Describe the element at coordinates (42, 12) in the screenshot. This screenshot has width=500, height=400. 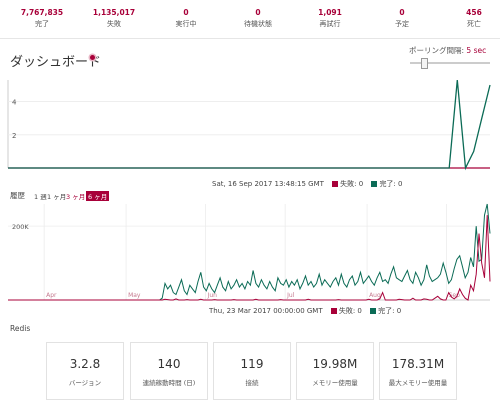
I see `stat-value: 7,767,835` at that location.